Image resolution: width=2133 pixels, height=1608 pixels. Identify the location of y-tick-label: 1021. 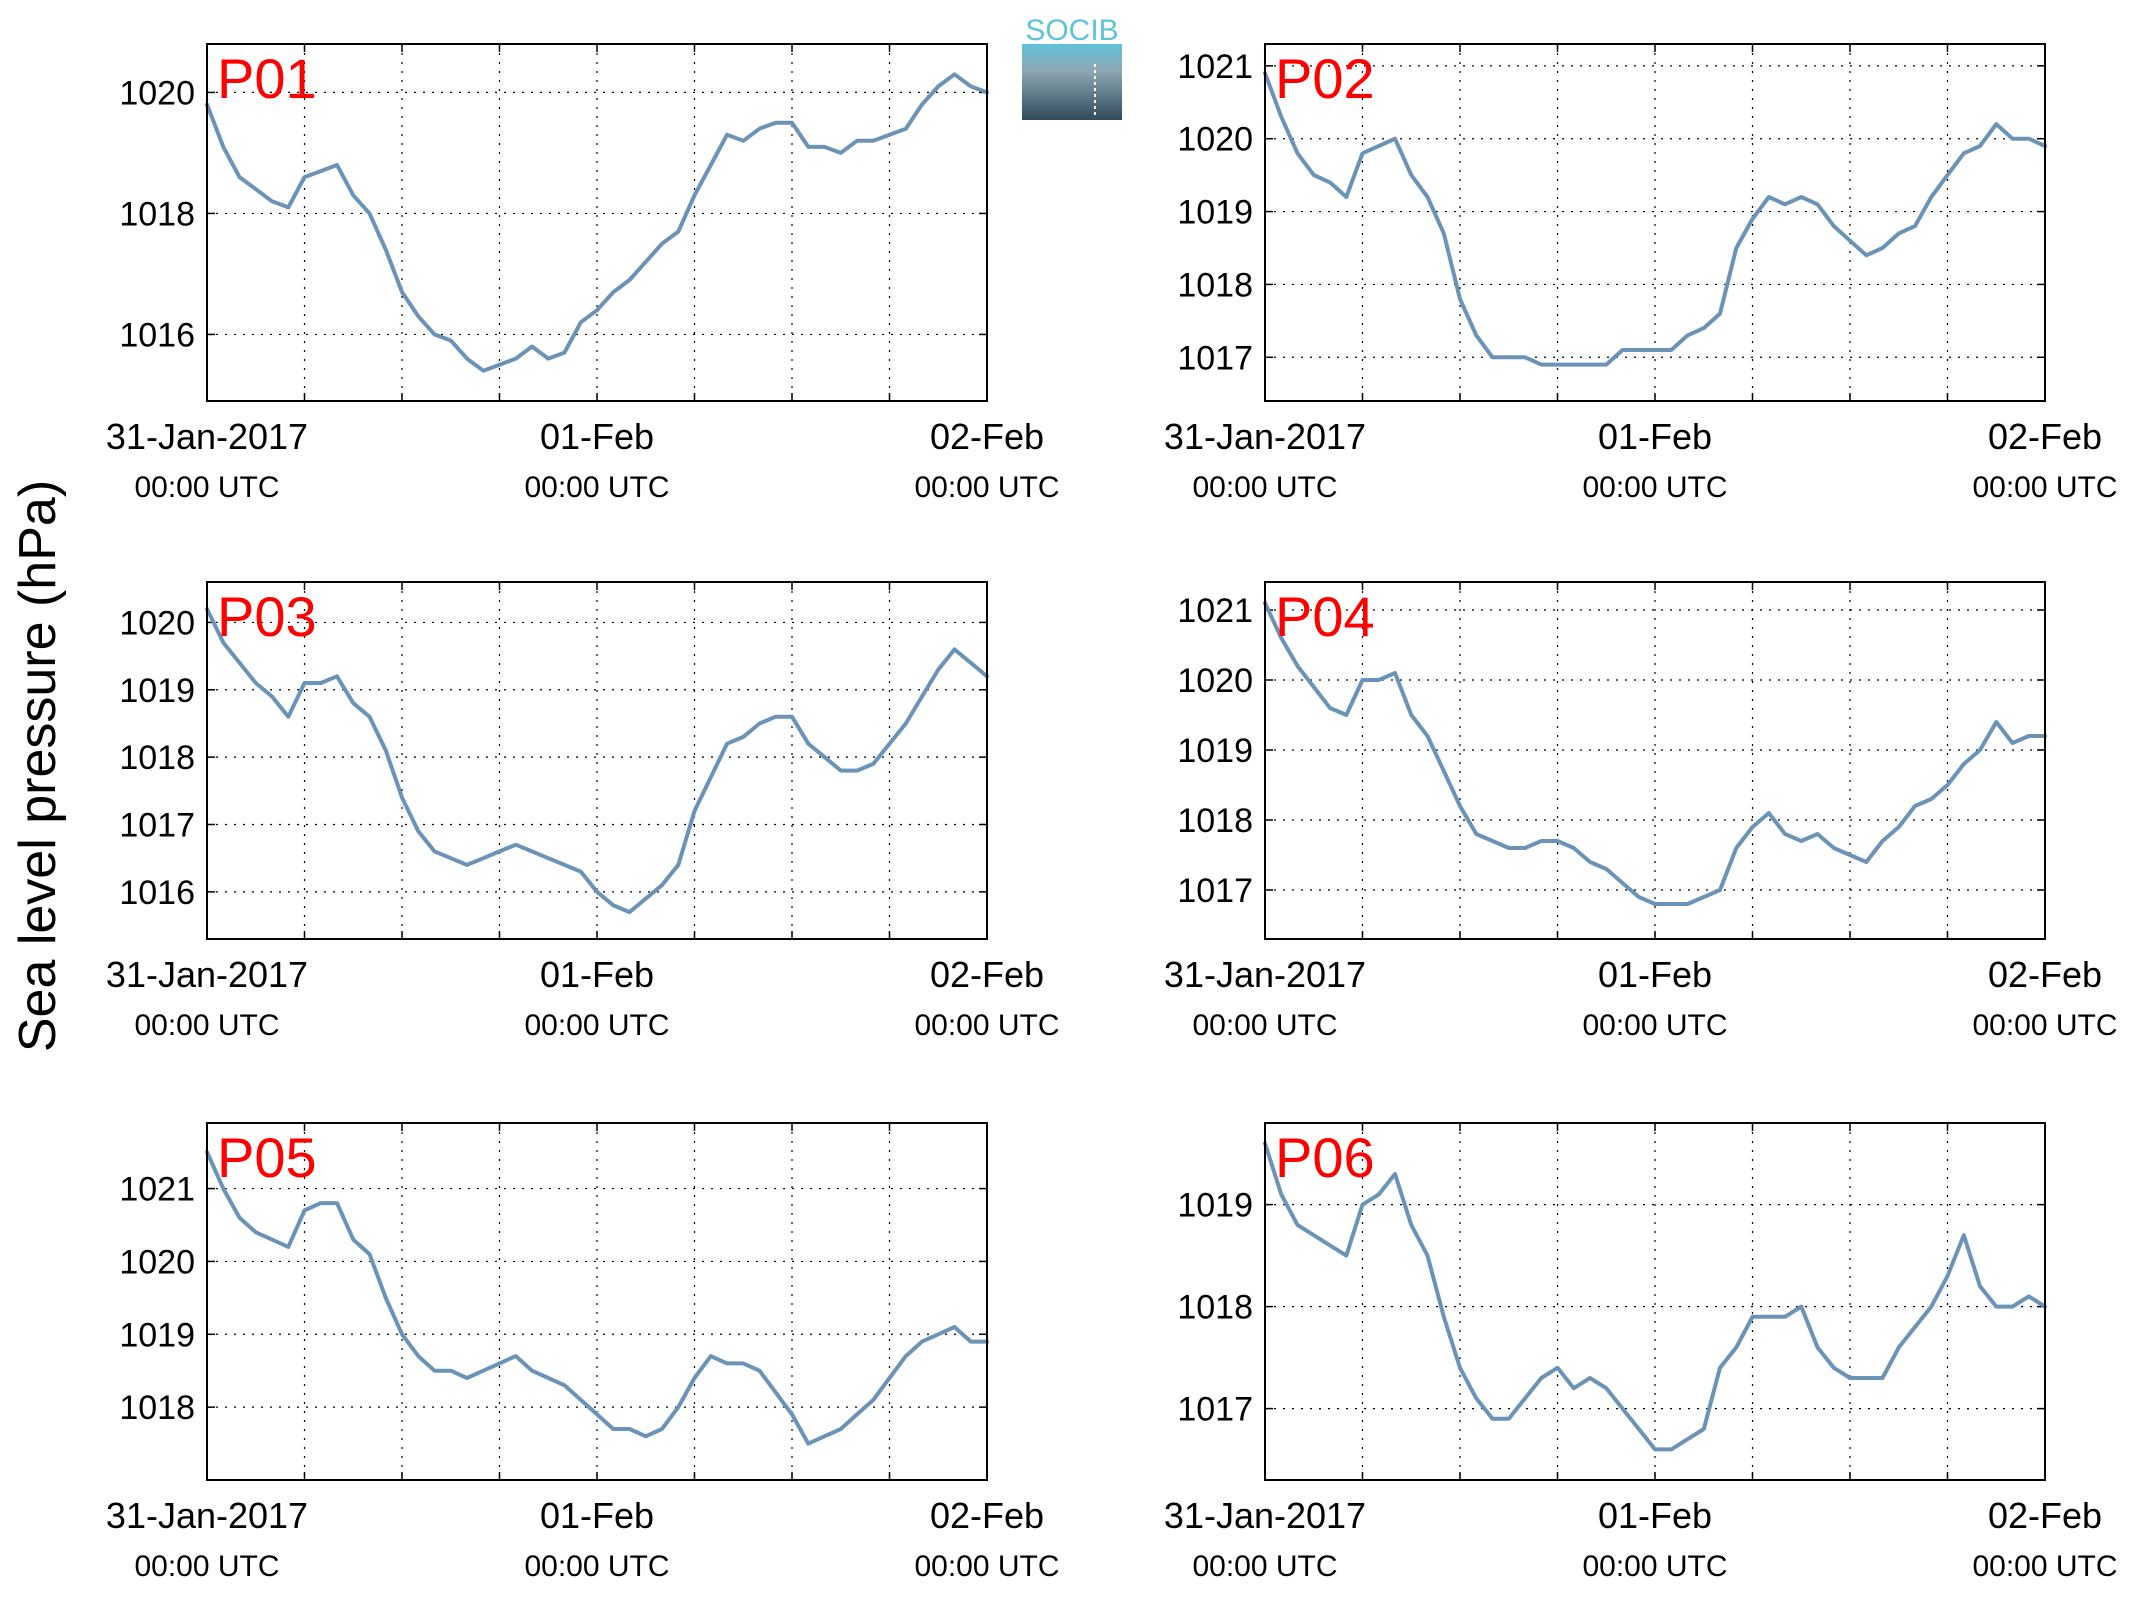
(157, 1190).